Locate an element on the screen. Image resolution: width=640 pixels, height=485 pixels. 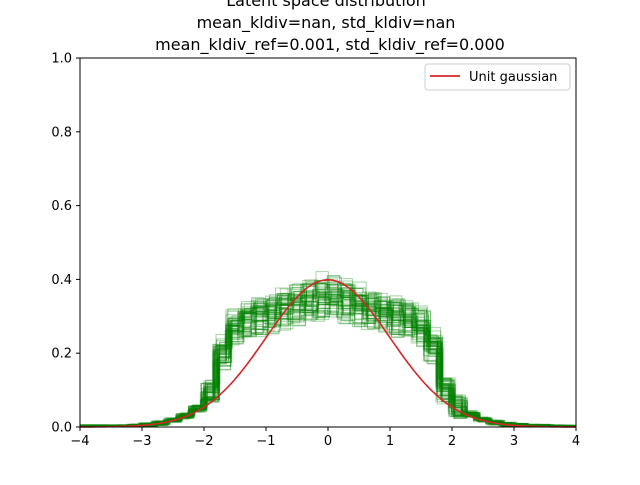
chart-title-line-2: mean_kldiv=nan, std_kldiv=nan is located at coordinates (326, 23).